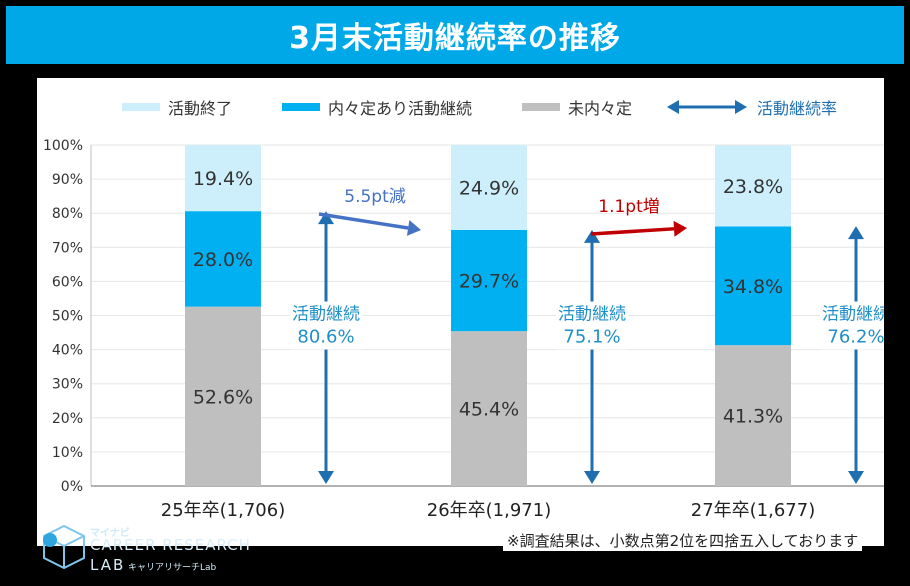 This screenshot has width=910, height=586. What do you see at coordinates (172, 568) in the screenshot?
I see `logo-sub-text: キャリアリサーチLab` at bounding box center [172, 568].